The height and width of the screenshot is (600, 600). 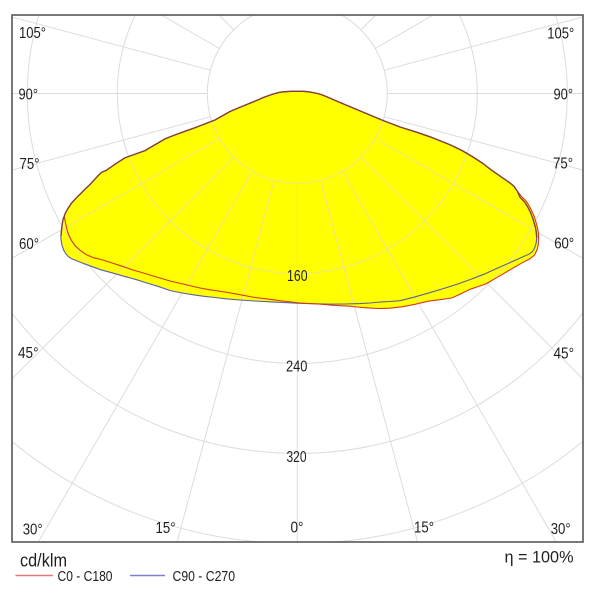 I want to click on svg-text: η = 100%, so click(x=539, y=558).